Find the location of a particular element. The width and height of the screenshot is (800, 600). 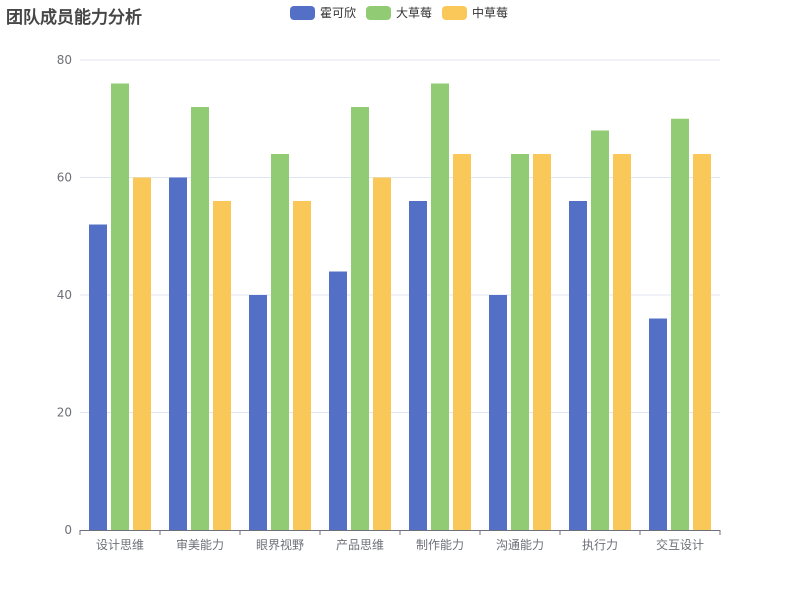

x-category-label-3: 眼界视野 is located at coordinates (280, 544).